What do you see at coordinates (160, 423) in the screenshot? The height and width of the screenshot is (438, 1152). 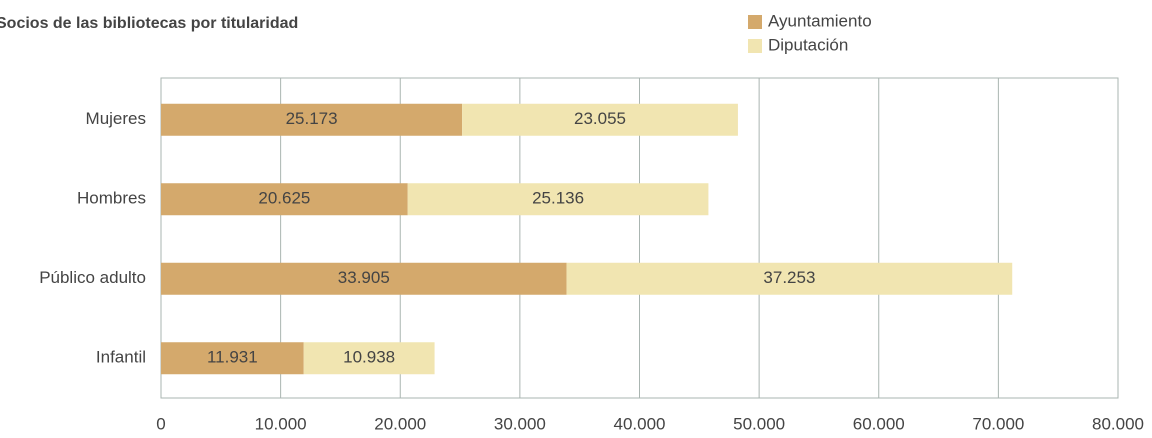 I see `x-tick-label: 0` at bounding box center [160, 423].